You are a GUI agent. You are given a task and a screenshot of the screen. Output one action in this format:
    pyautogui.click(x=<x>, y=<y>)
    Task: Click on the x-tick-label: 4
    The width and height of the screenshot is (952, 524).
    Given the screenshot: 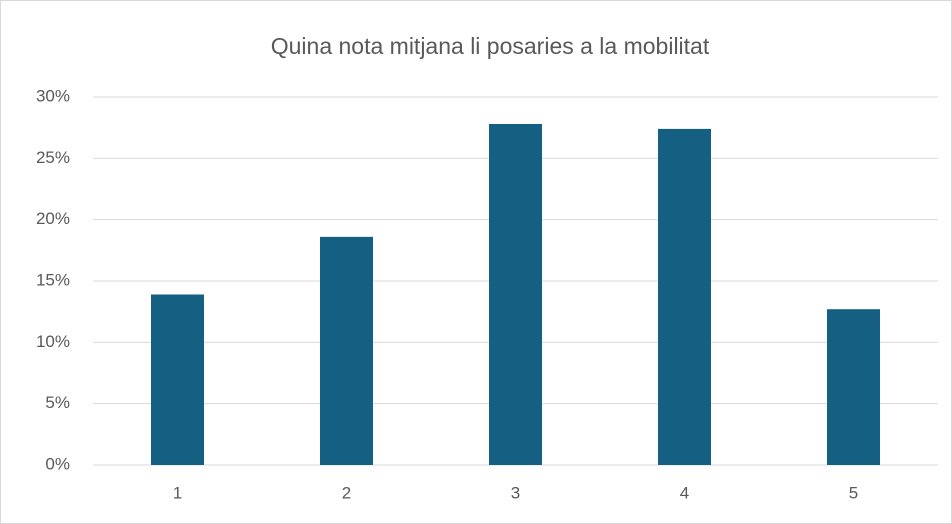 What is the action you would take?
    pyautogui.click(x=684, y=492)
    